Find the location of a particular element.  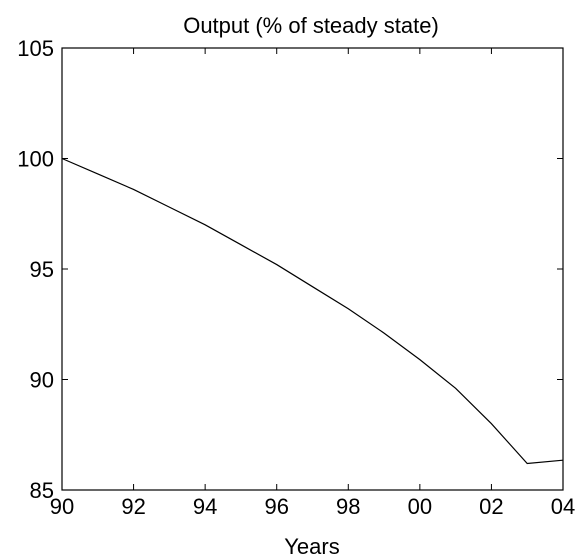

x-axis-label: Years is located at coordinates (311, 546).